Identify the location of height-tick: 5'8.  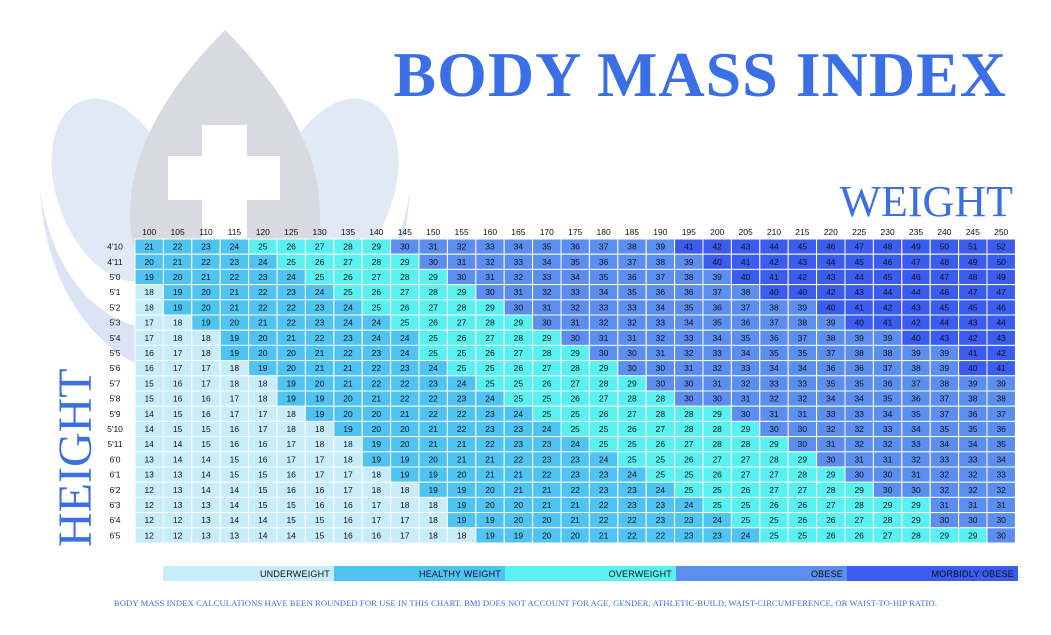
(114, 399).